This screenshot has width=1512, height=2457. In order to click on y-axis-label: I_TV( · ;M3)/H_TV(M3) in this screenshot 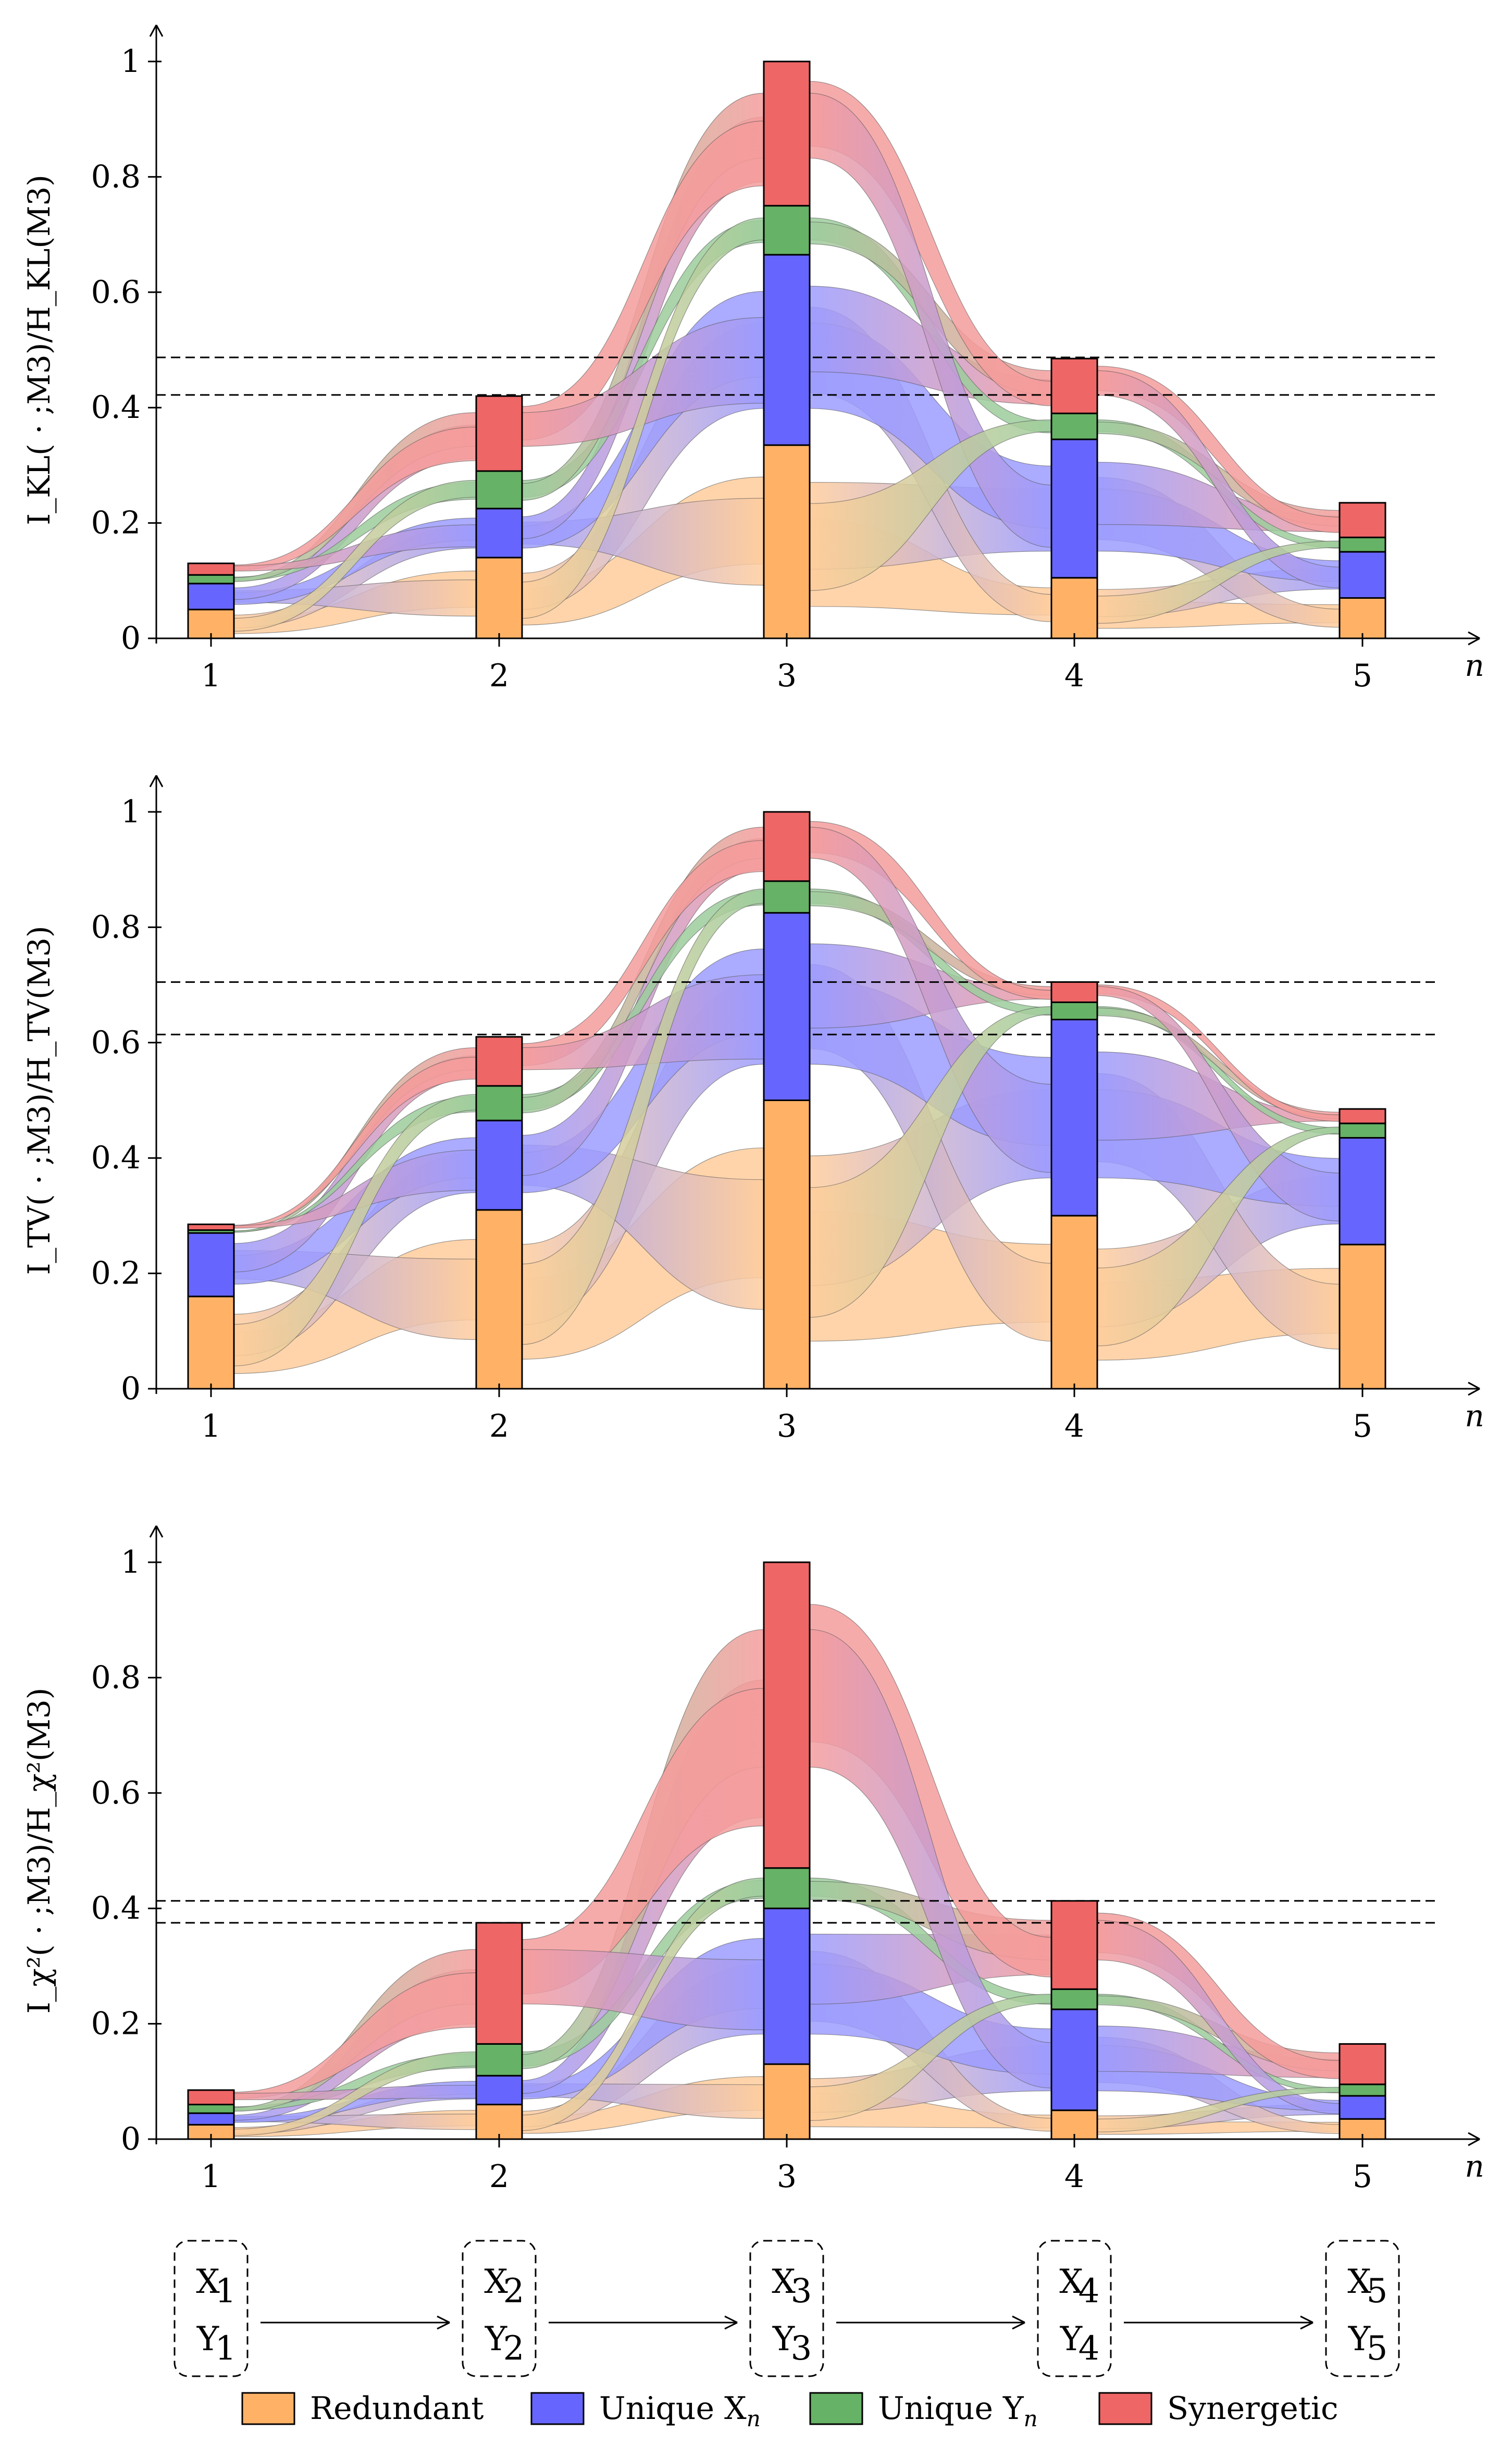, I will do `click(39, 1100)`.